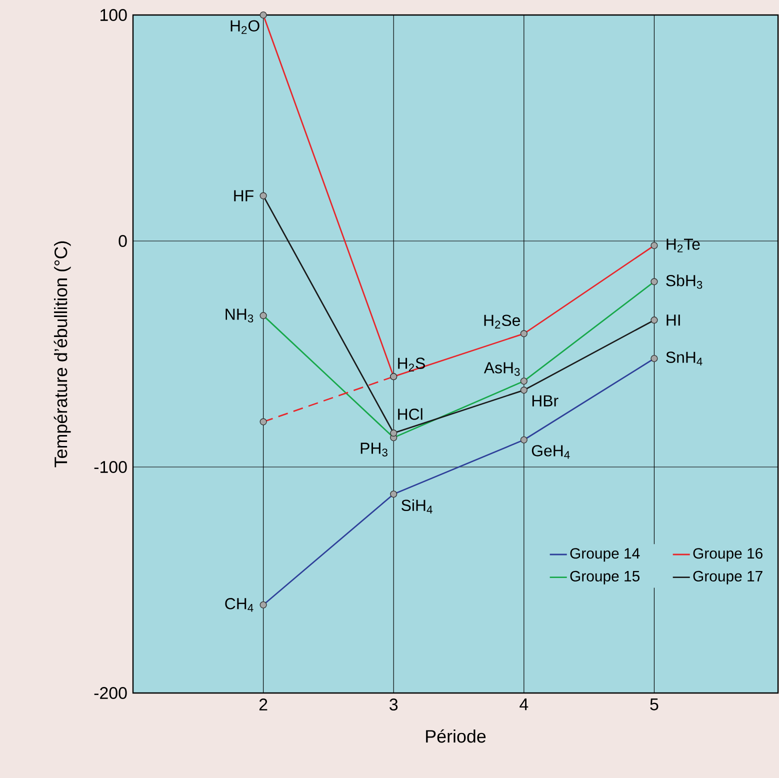 The height and width of the screenshot is (778, 779). What do you see at coordinates (245, 27) in the screenshot?
I see `annotation: H$_{2}$O` at bounding box center [245, 27].